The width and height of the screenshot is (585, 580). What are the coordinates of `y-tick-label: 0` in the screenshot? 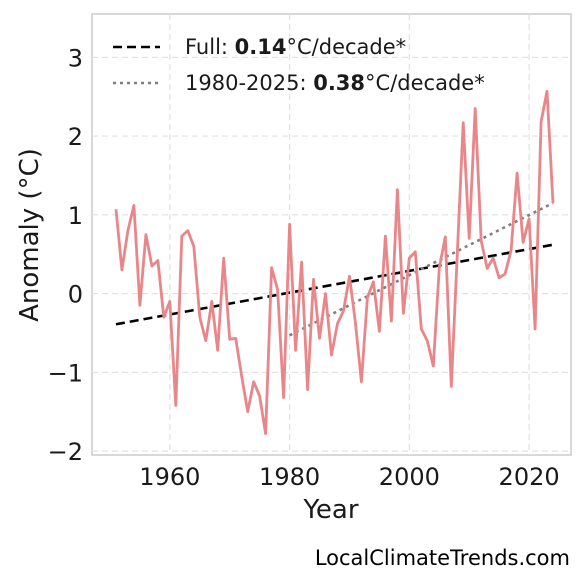 It's located at (75, 295).